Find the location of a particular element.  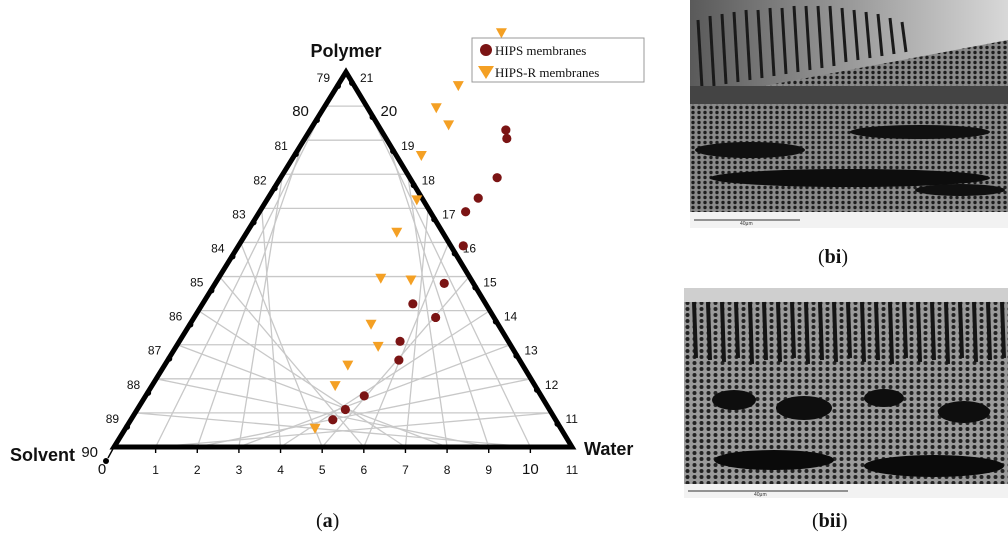

tick-label-right: 12 is located at coordinates (552, 385).